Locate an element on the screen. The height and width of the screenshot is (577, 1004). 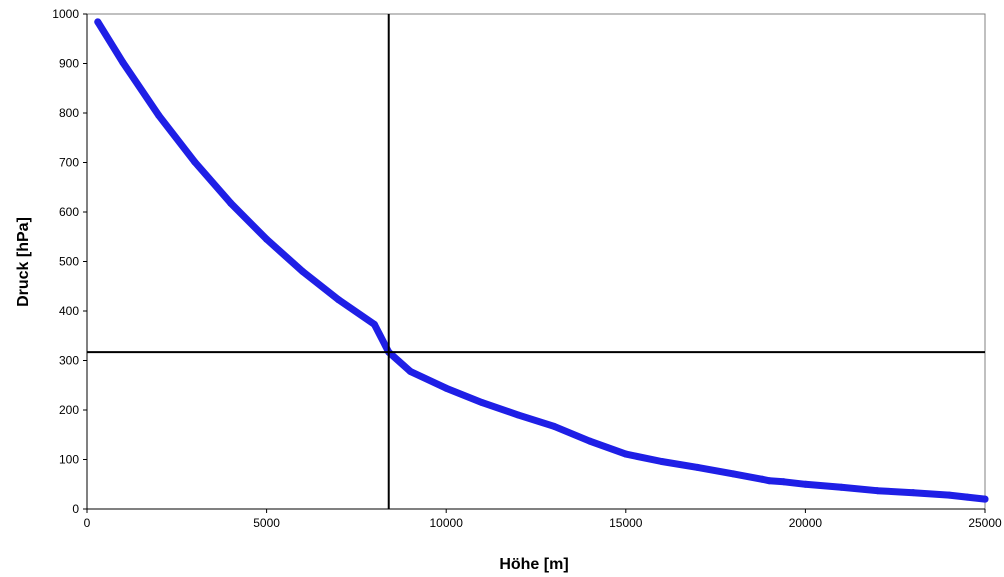
x-tick-label: 20000 is located at coordinates (806, 523).